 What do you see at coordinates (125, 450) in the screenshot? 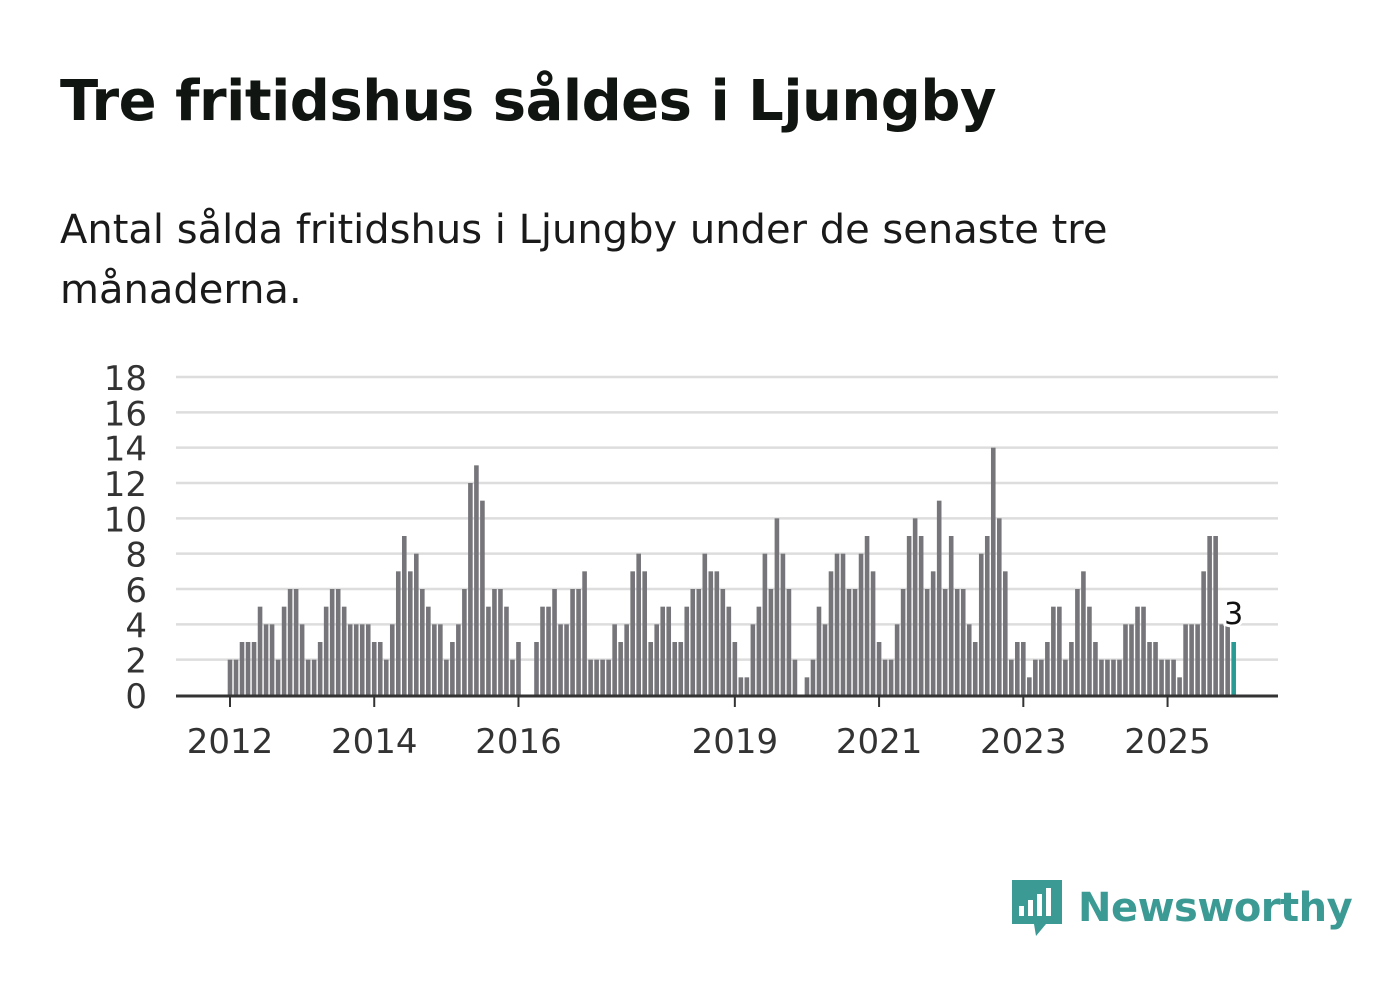
I see `y-tick-label: 14` at bounding box center [125, 450].